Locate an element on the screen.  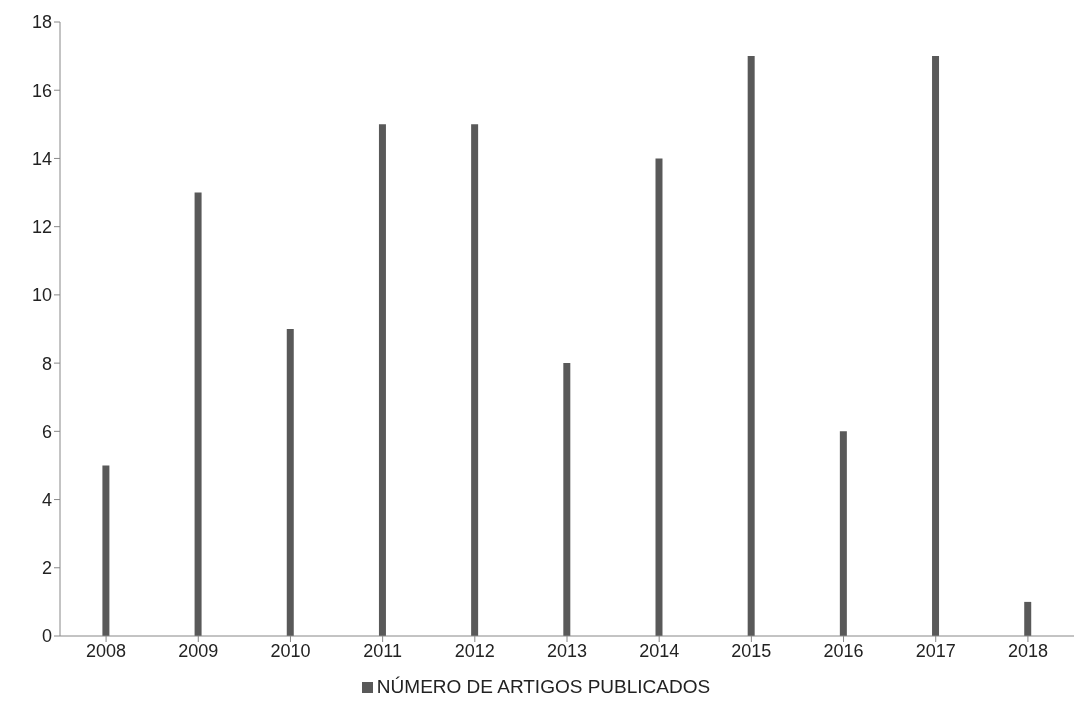
x-tick-label: 2011 is located at coordinates (382, 650).